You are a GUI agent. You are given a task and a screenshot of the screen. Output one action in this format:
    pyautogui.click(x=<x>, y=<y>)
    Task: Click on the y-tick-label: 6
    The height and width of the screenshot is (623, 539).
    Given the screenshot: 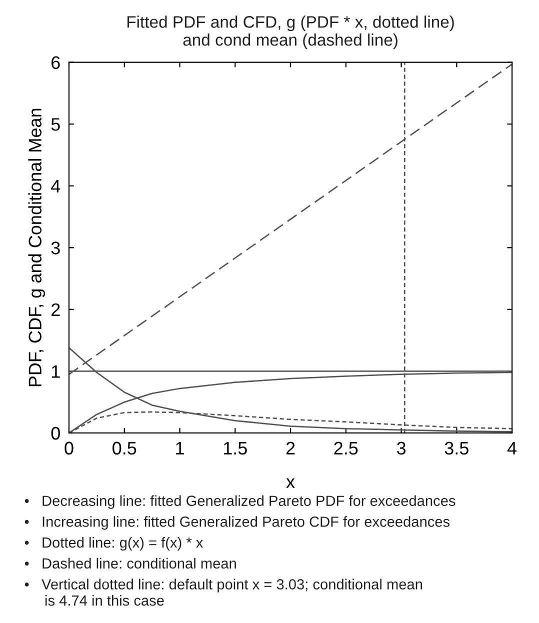 What is the action you would take?
    pyautogui.click(x=56, y=63)
    